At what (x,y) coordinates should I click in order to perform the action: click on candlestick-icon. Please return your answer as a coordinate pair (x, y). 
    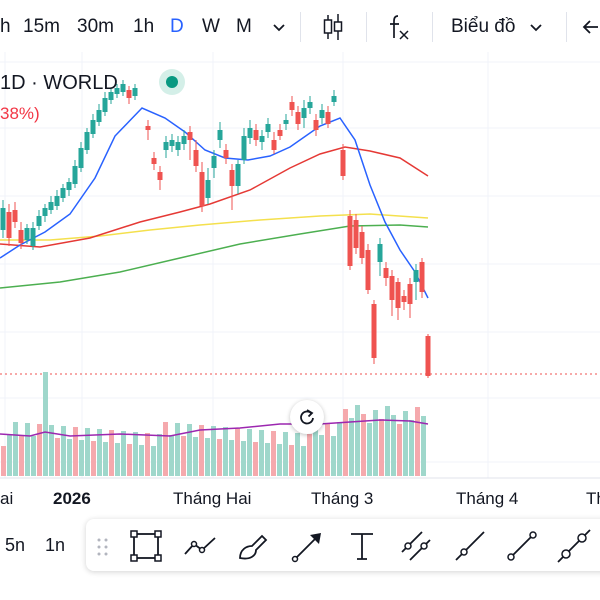
    Looking at the image, I should click on (333, 27).